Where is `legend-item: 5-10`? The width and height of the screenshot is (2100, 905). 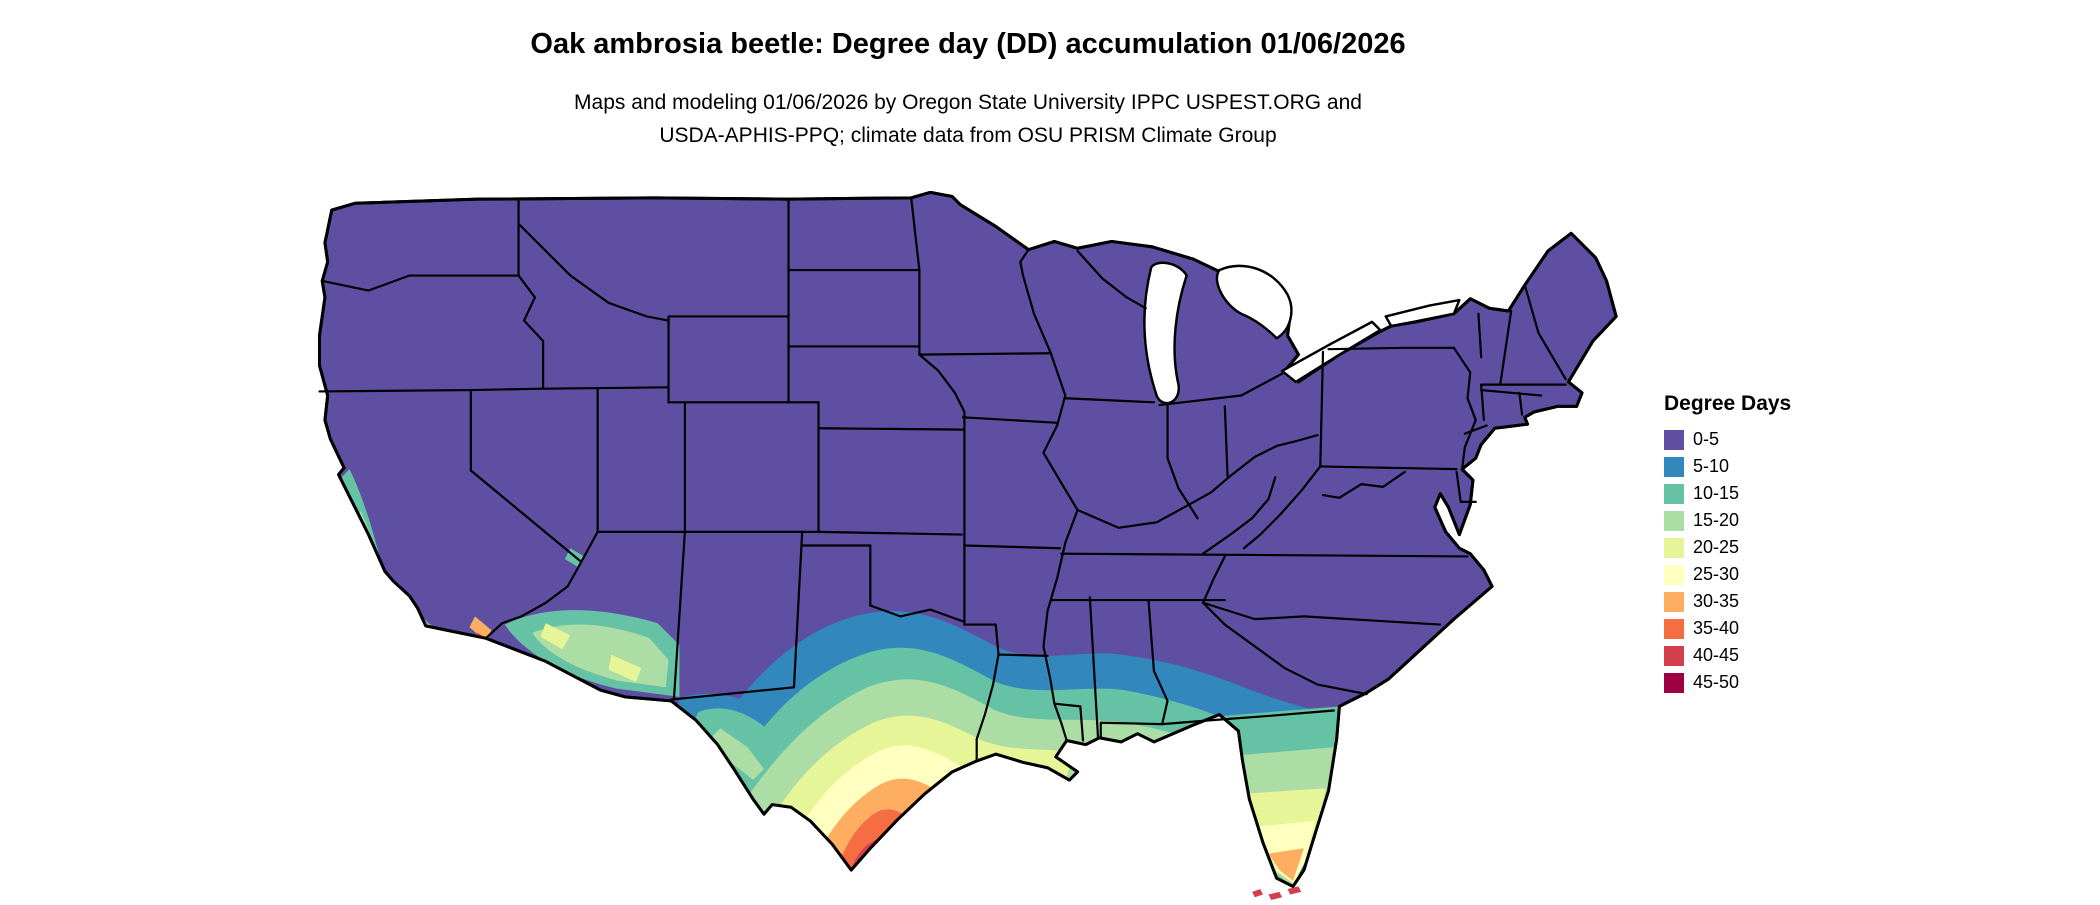
legend-item: 5-10 is located at coordinates (1774, 466).